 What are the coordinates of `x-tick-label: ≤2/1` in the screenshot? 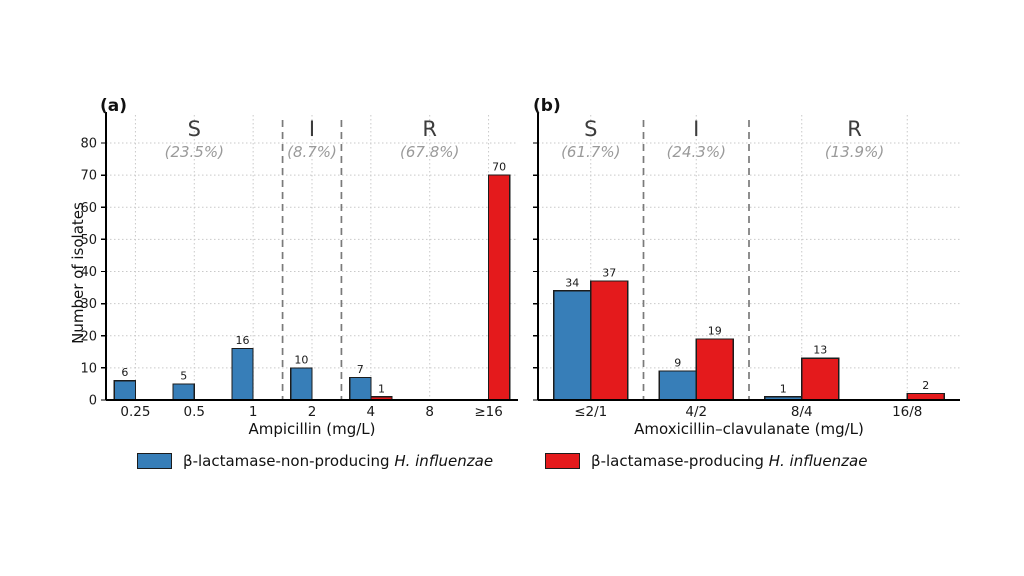 It's located at (590, 412).